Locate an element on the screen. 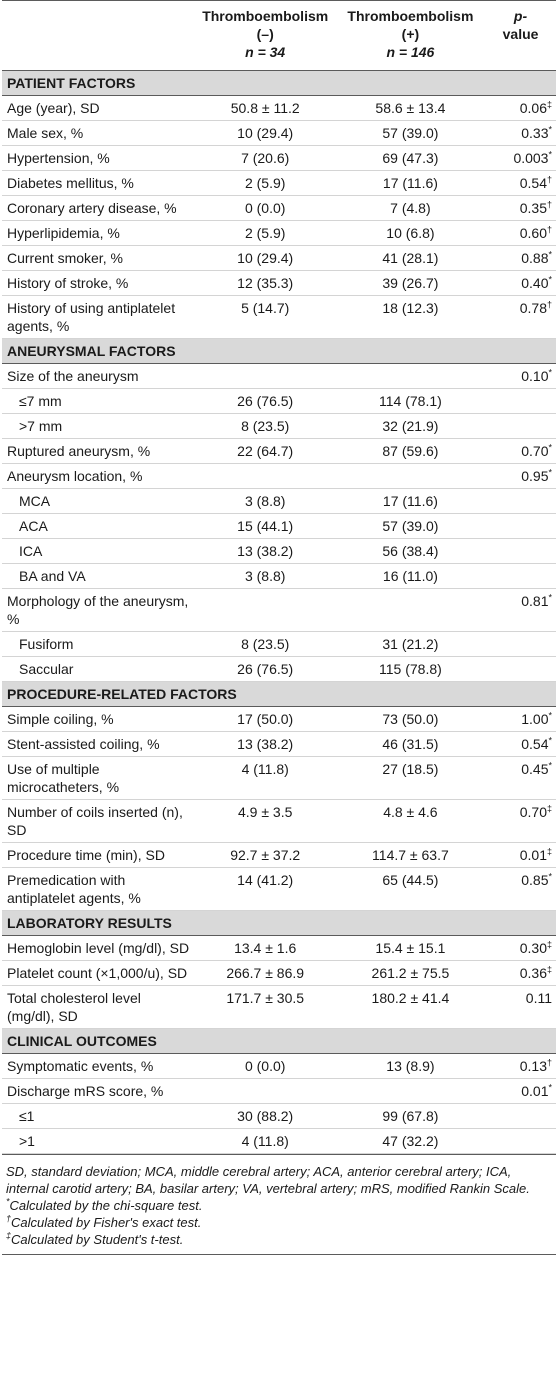  row-label: Hypertension, % is located at coordinates (98, 158).